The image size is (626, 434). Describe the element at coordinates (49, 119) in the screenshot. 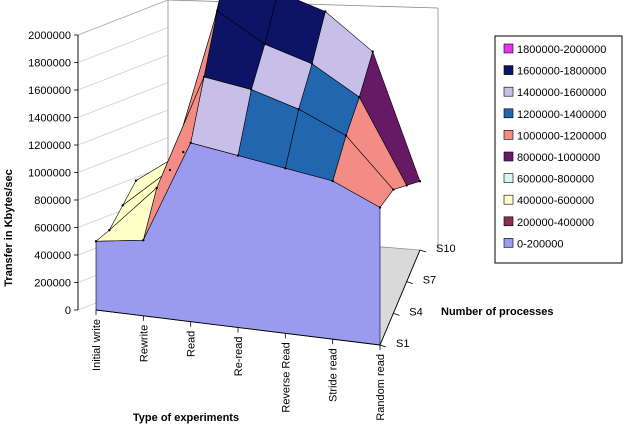

I see `y-tick-label: 1400000` at that location.